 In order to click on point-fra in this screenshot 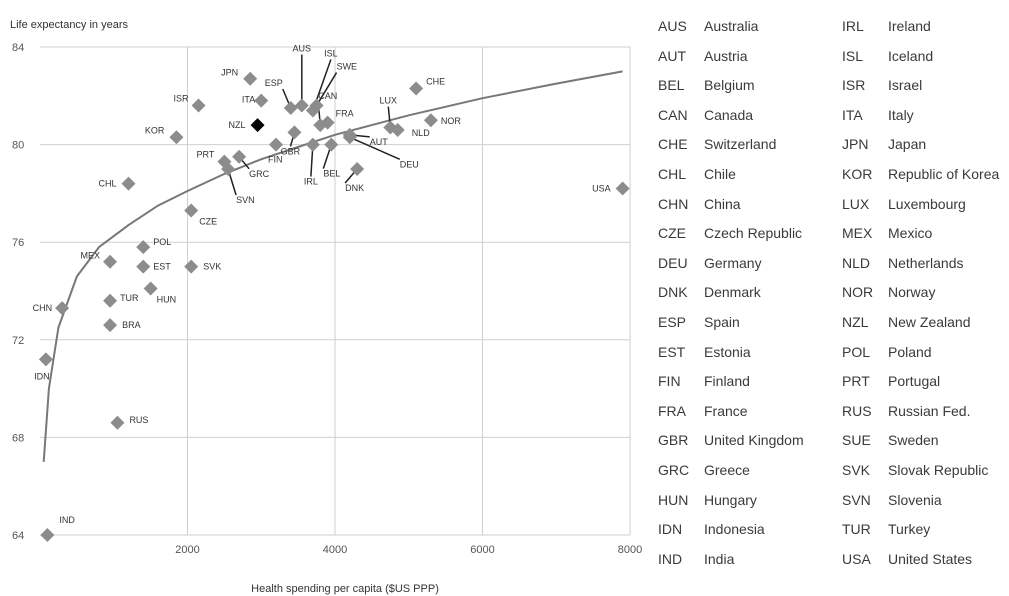, I will do `click(327, 122)`.